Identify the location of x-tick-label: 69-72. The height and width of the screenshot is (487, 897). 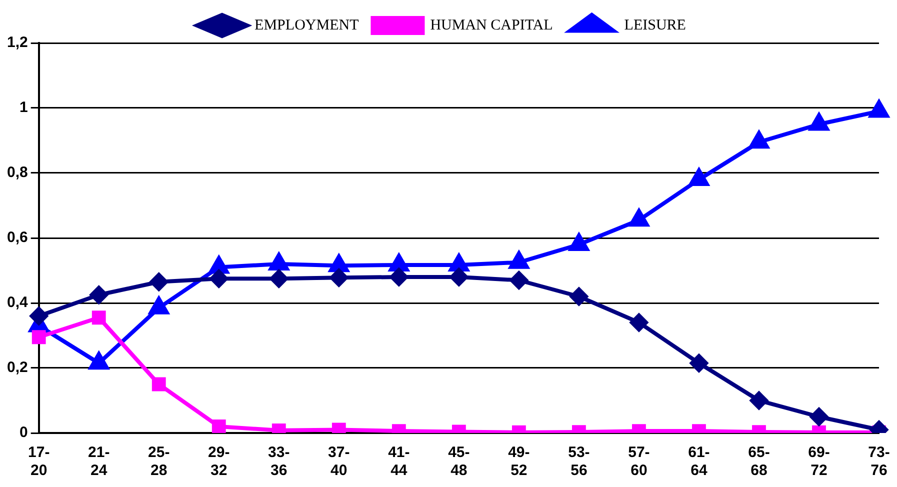
(819, 462).